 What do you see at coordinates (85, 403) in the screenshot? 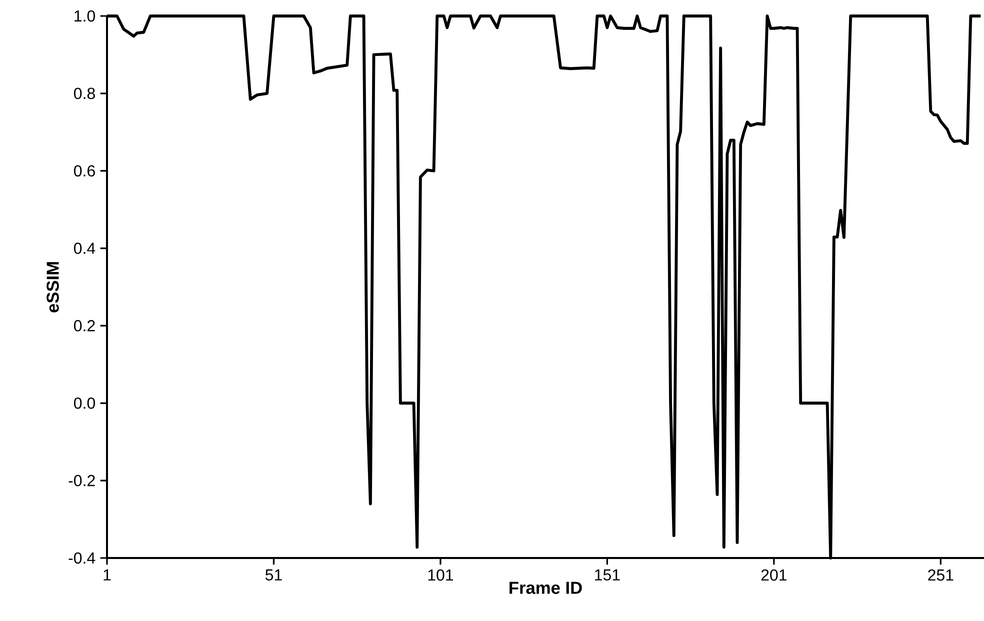
I see `y-tick-label: 0.0` at bounding box center [85, 403].